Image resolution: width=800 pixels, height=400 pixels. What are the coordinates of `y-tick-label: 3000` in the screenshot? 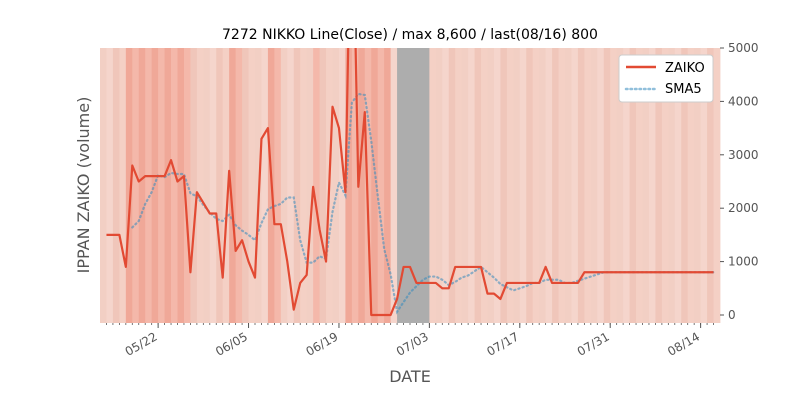 It's located at (743, 155).